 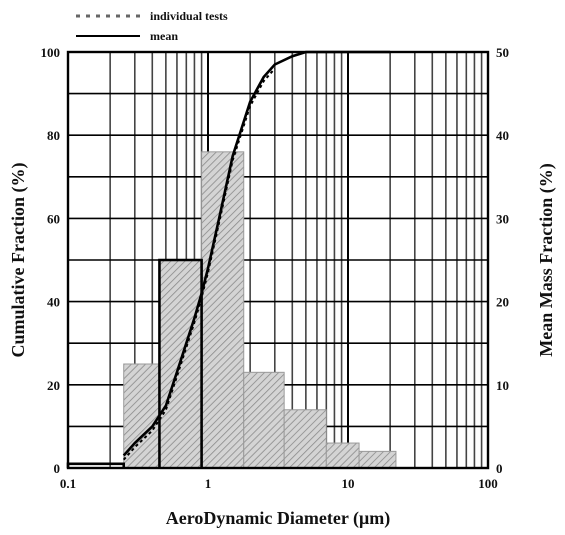 What do you see at coordinates (502, 302) in the screenshot?
I see `y2-tick-label: 20` at bounding box center [502, 302].